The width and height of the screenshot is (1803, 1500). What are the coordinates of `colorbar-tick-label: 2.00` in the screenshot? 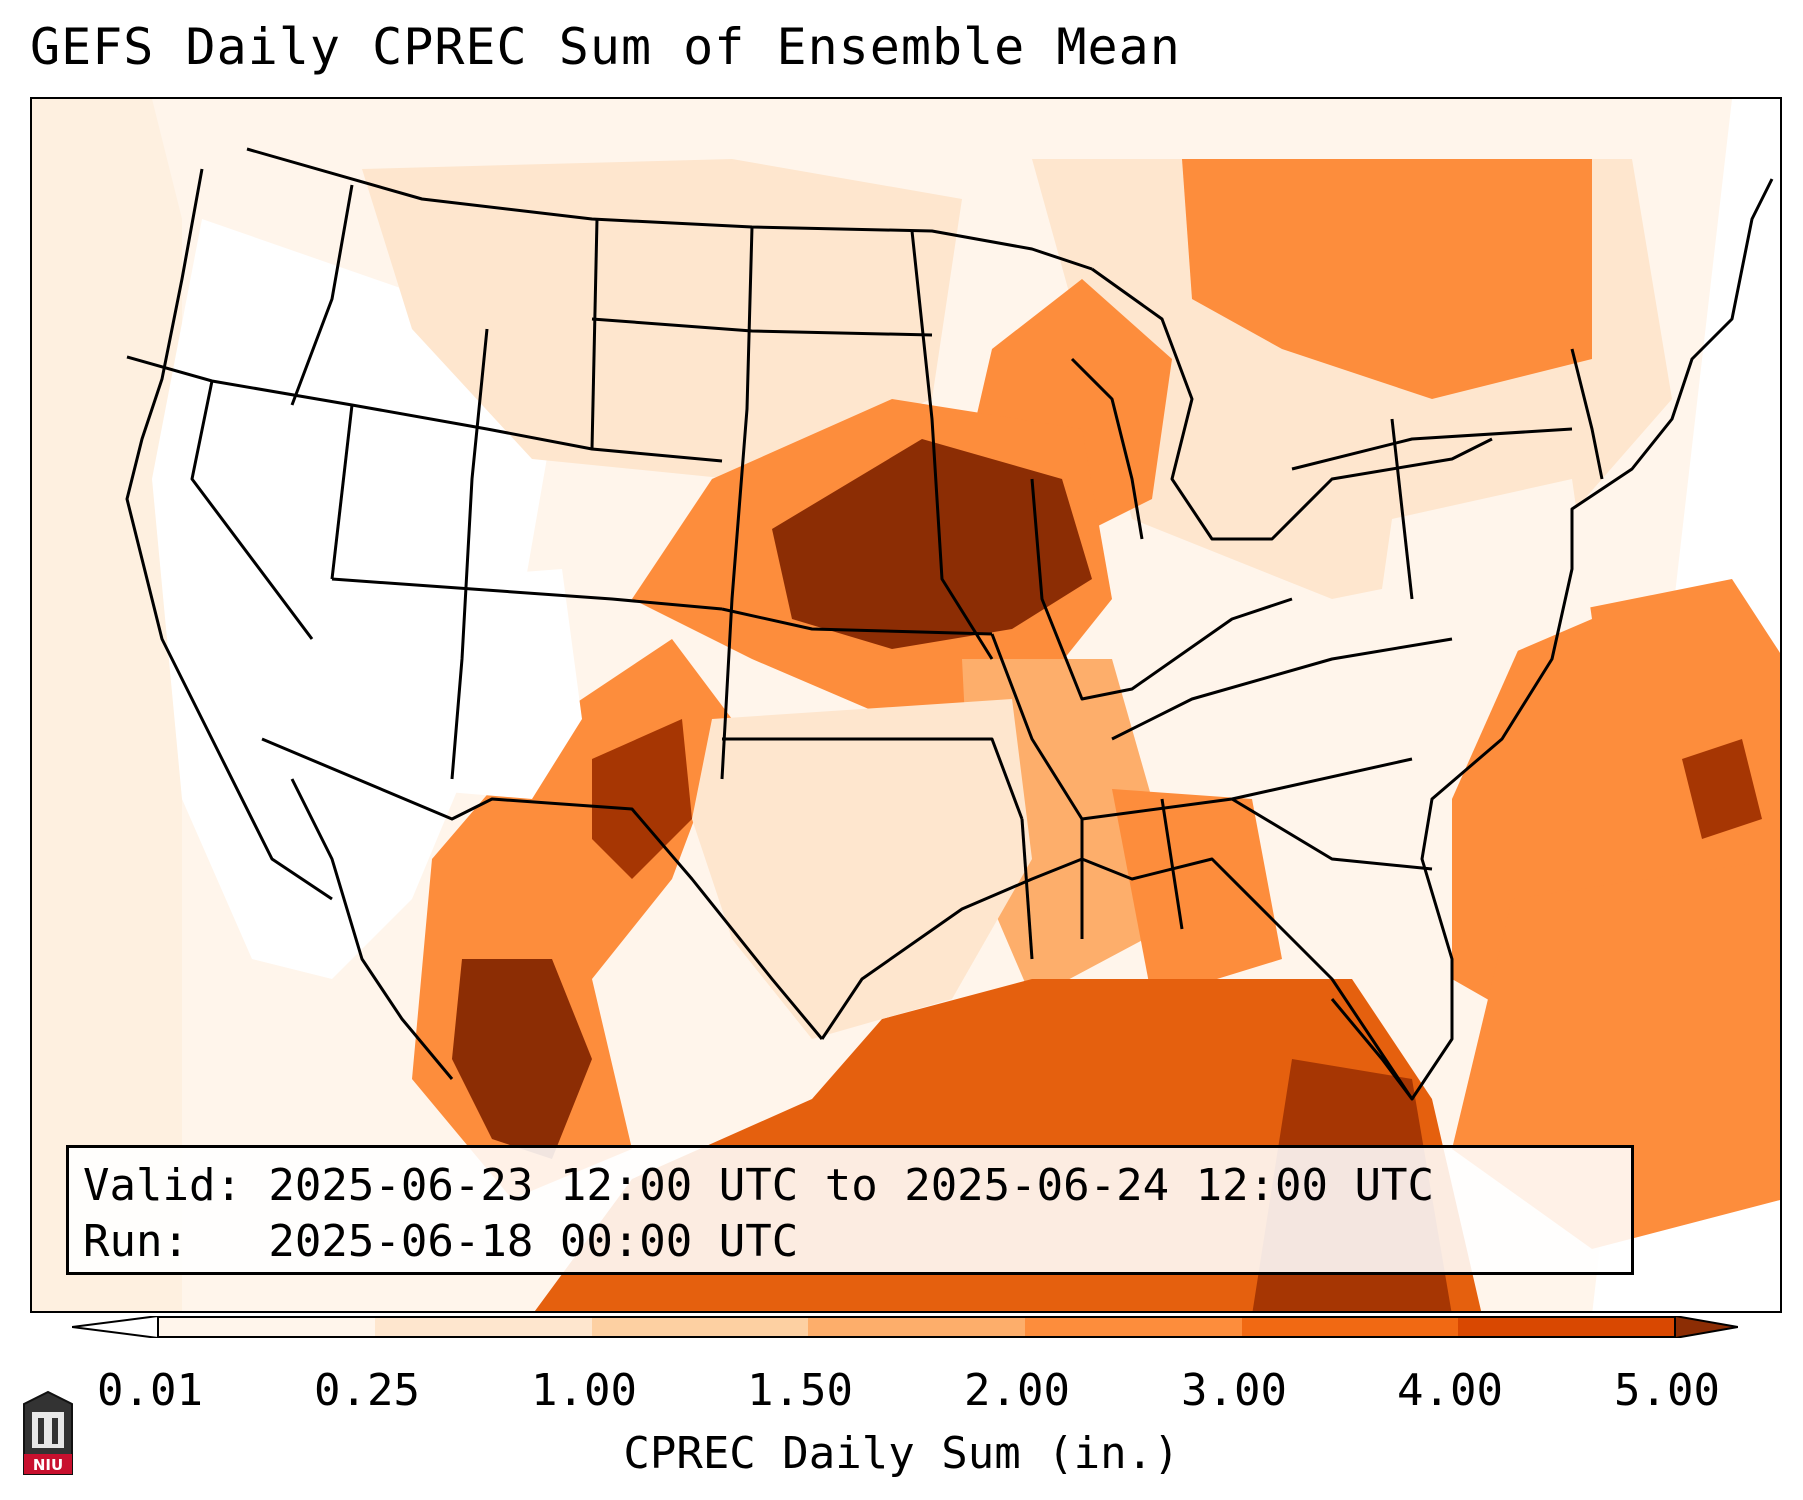 It's located at (1017, 1390).